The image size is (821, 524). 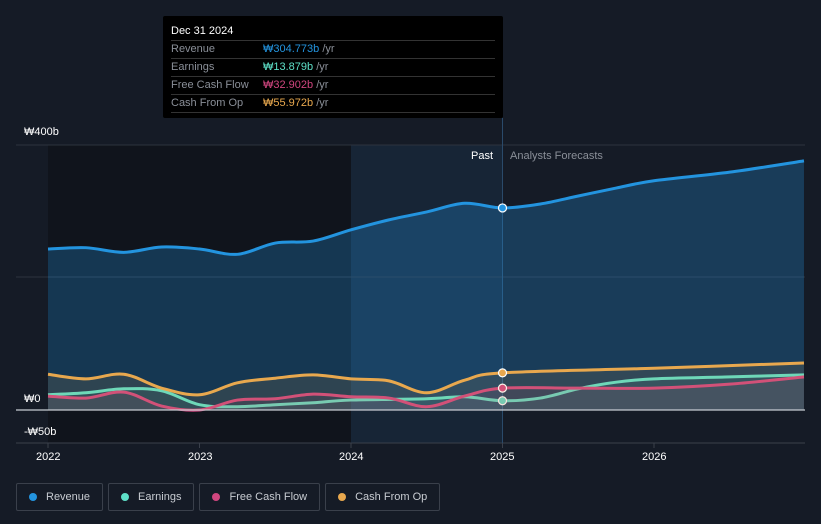 I want to click on x-tick-2023: 2023, so click(x=200, y=457).